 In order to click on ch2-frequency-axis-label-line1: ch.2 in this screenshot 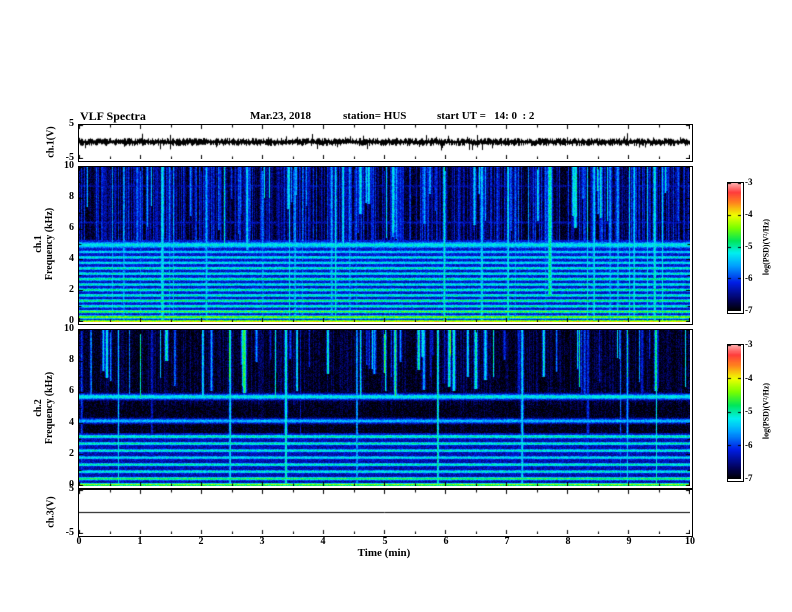, I will do `click(38, 408)`.